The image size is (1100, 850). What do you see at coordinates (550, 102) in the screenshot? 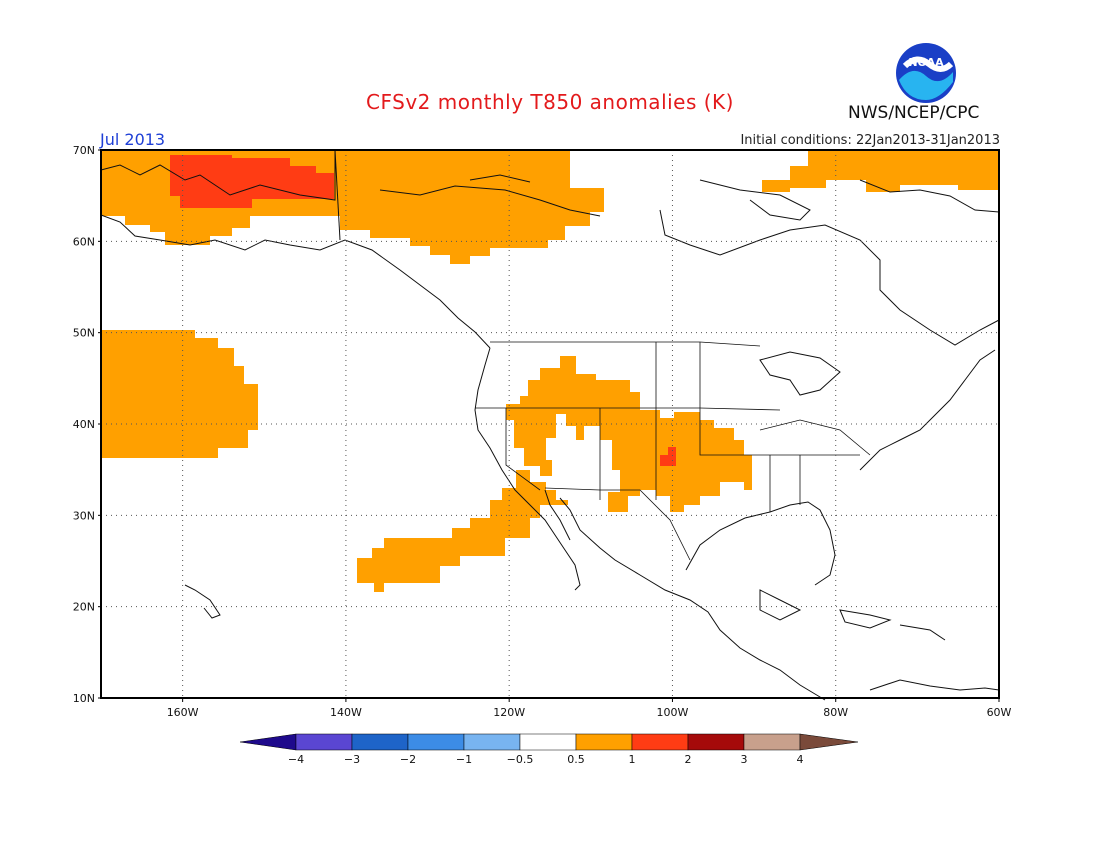
I see `map-title: CFSv2 monthly T850 anomalies (K)` at bounding box center [550, 102].